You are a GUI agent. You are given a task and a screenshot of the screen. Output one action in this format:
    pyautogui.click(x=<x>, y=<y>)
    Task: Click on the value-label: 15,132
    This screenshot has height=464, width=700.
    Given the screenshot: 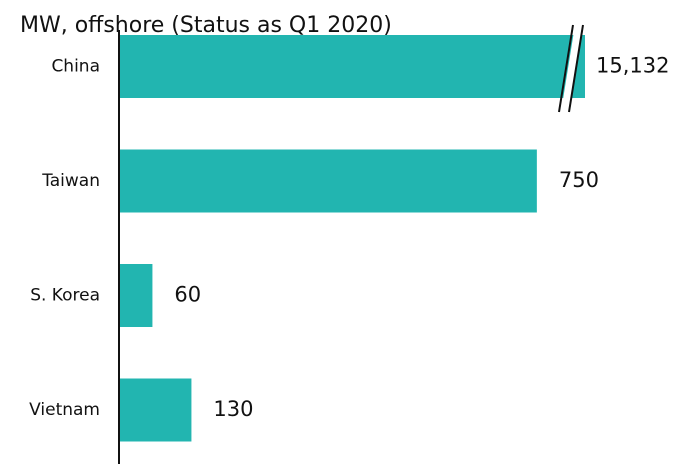 What is the action you would take?
    pyautogui.click(x=632, y=66)
    